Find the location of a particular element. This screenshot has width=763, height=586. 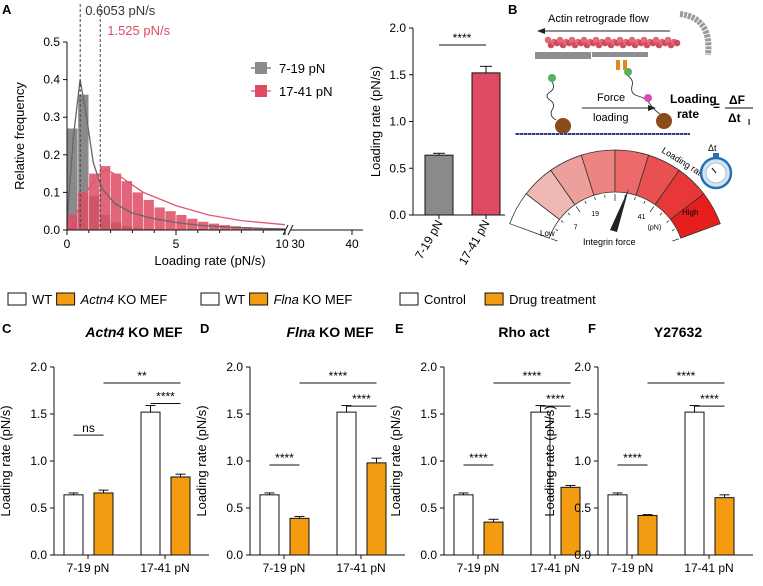

flow-label: Actin retrograde flow is located at coordinates (598, 19).